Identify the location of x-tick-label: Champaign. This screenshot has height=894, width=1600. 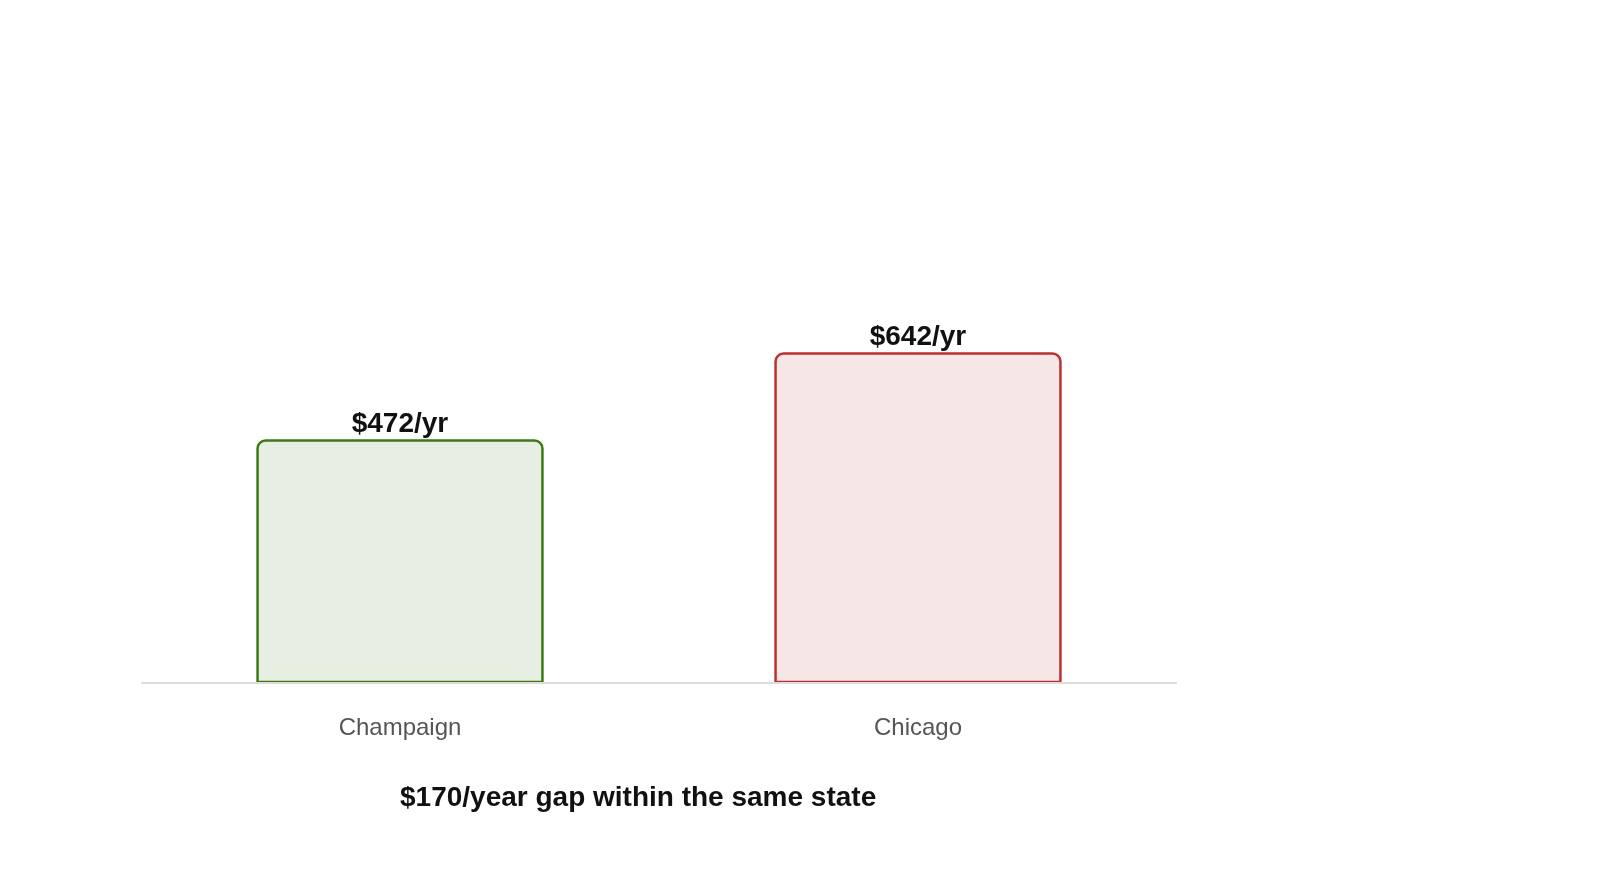
(400, 726).